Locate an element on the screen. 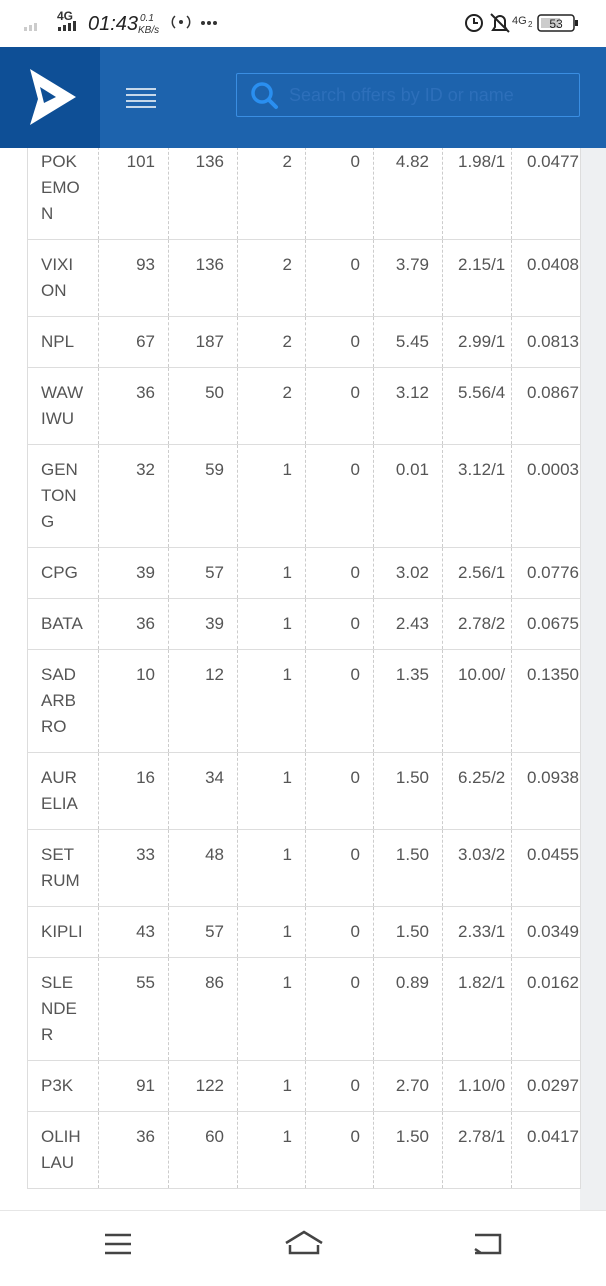  table-row: WAWIWU 36 50 2 0 3.12 5.56/4 0.0867 is located at coordinates (304, 406).